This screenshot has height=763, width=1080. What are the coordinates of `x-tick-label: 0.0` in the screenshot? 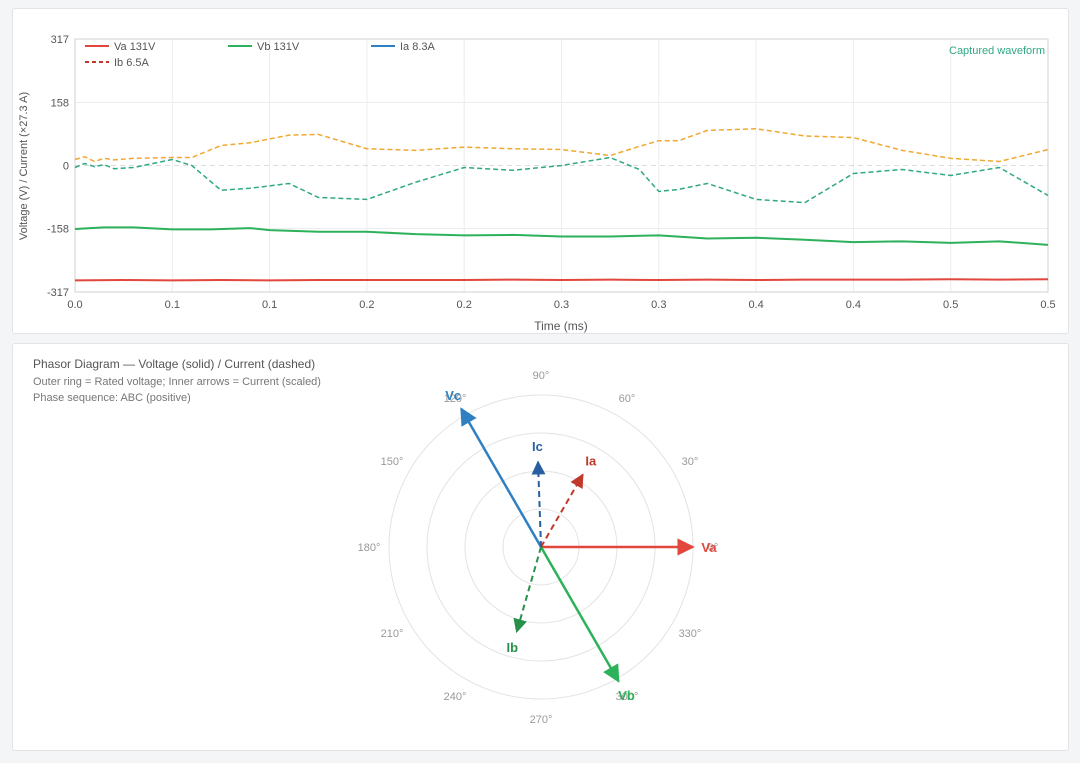 It's located at (74, 305).